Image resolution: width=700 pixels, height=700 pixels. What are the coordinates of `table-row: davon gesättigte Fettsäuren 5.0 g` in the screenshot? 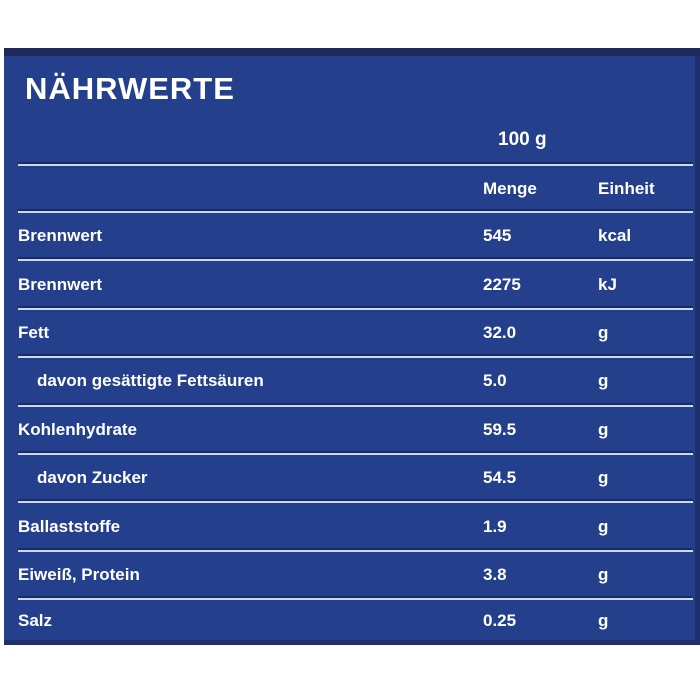 It's located at (355, 380).